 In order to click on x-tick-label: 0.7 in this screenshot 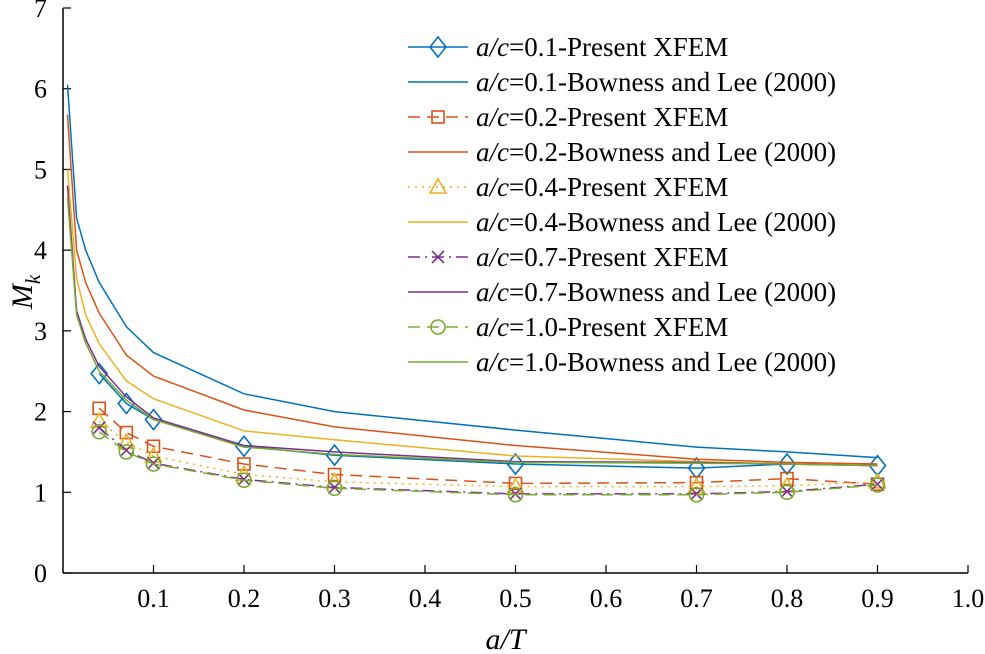, I will do `click(696, 598)`.